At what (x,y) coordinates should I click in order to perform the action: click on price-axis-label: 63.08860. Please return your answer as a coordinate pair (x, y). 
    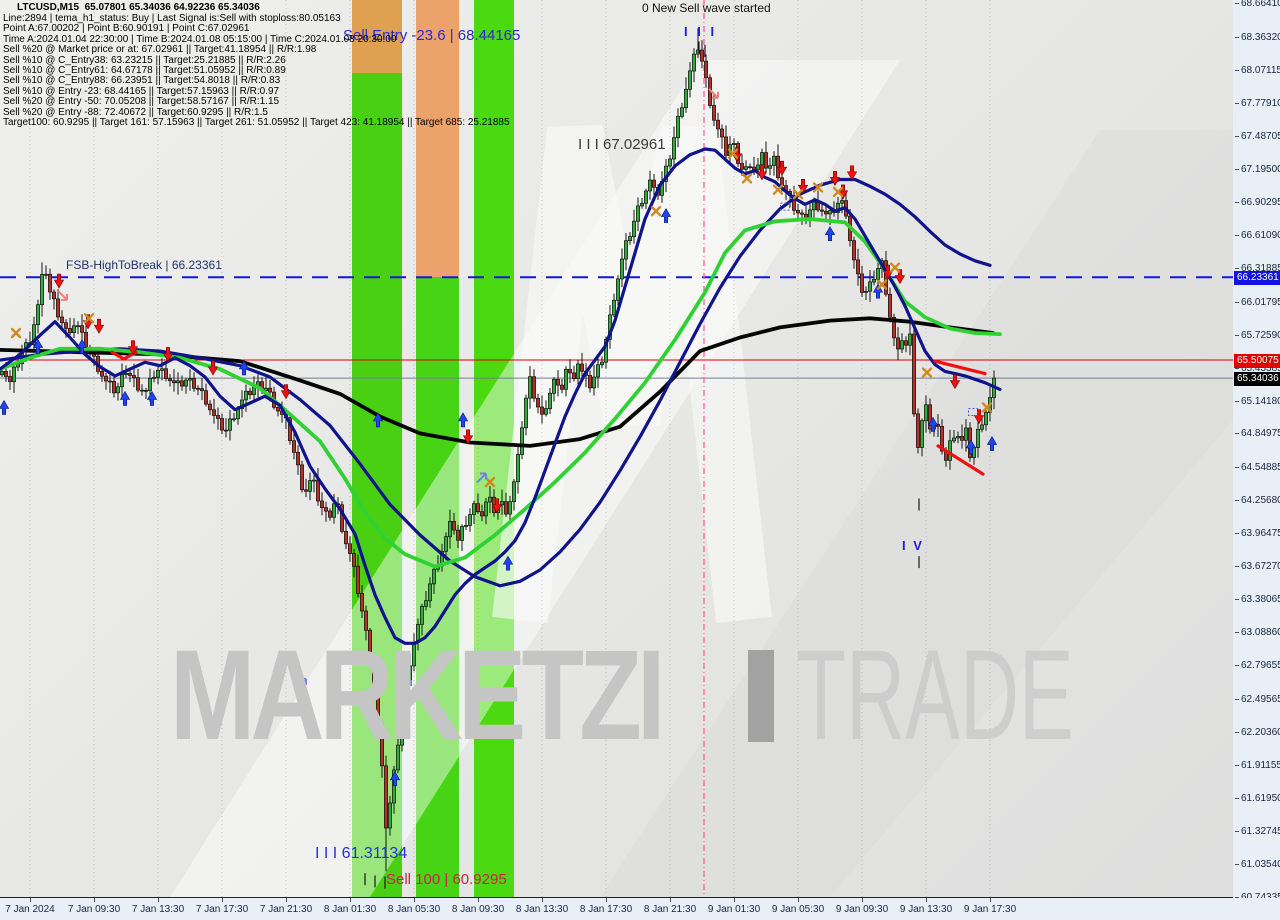
    Looking at the image, I should click on (1257, 632).